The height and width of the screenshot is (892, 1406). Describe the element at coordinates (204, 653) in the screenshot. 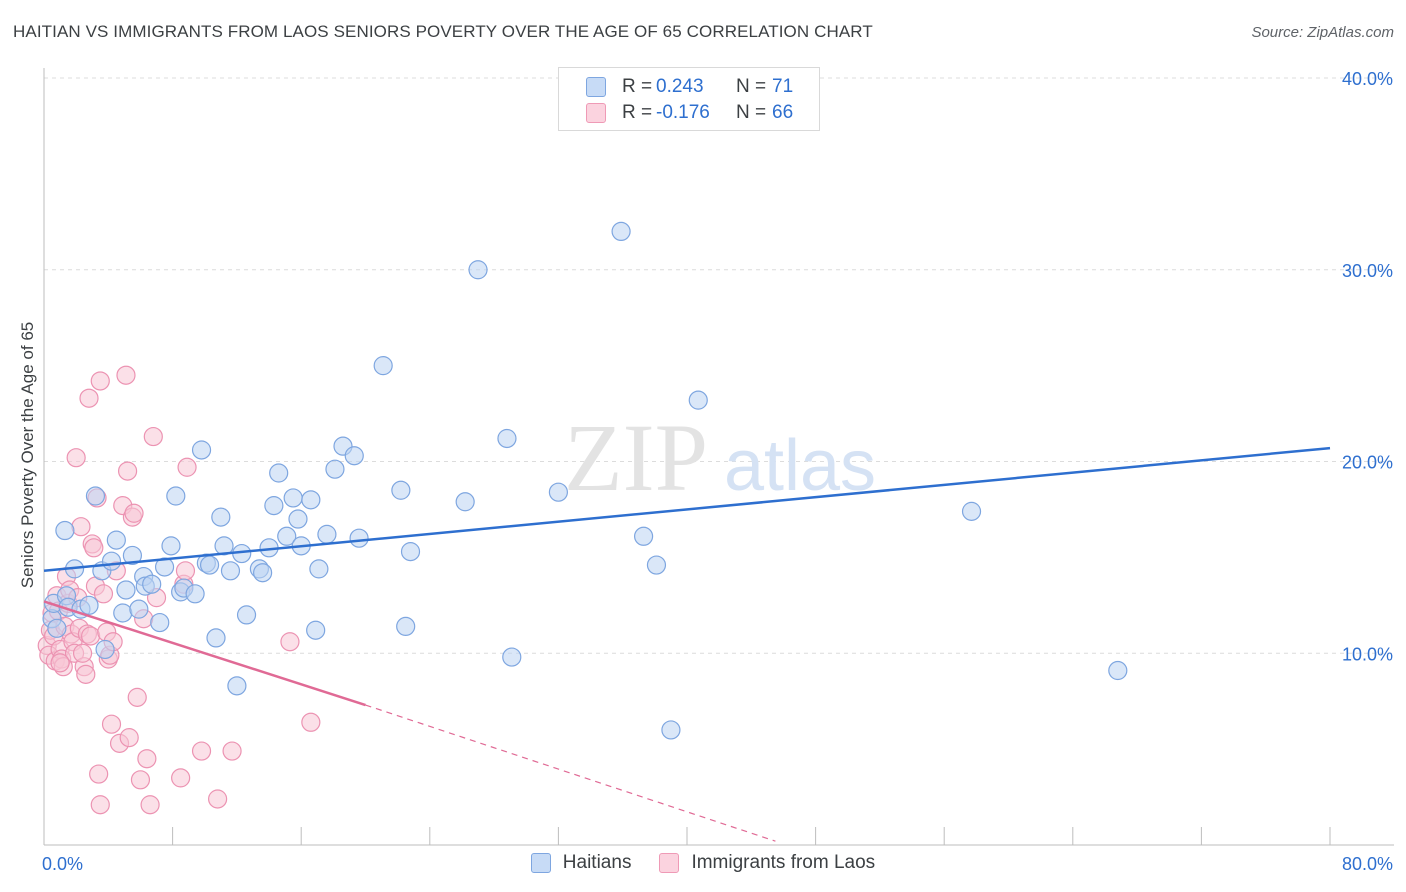

I see `laos-trend-line` at that location.